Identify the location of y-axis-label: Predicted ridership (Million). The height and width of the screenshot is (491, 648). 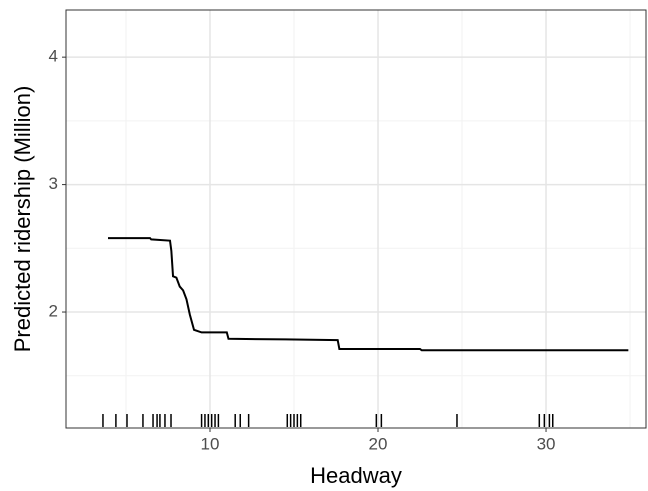
(22, 219).